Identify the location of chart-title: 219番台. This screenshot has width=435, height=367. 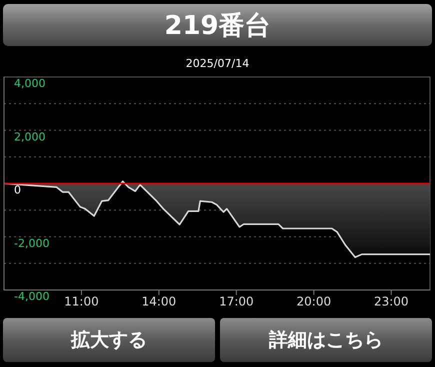
(217, 25).